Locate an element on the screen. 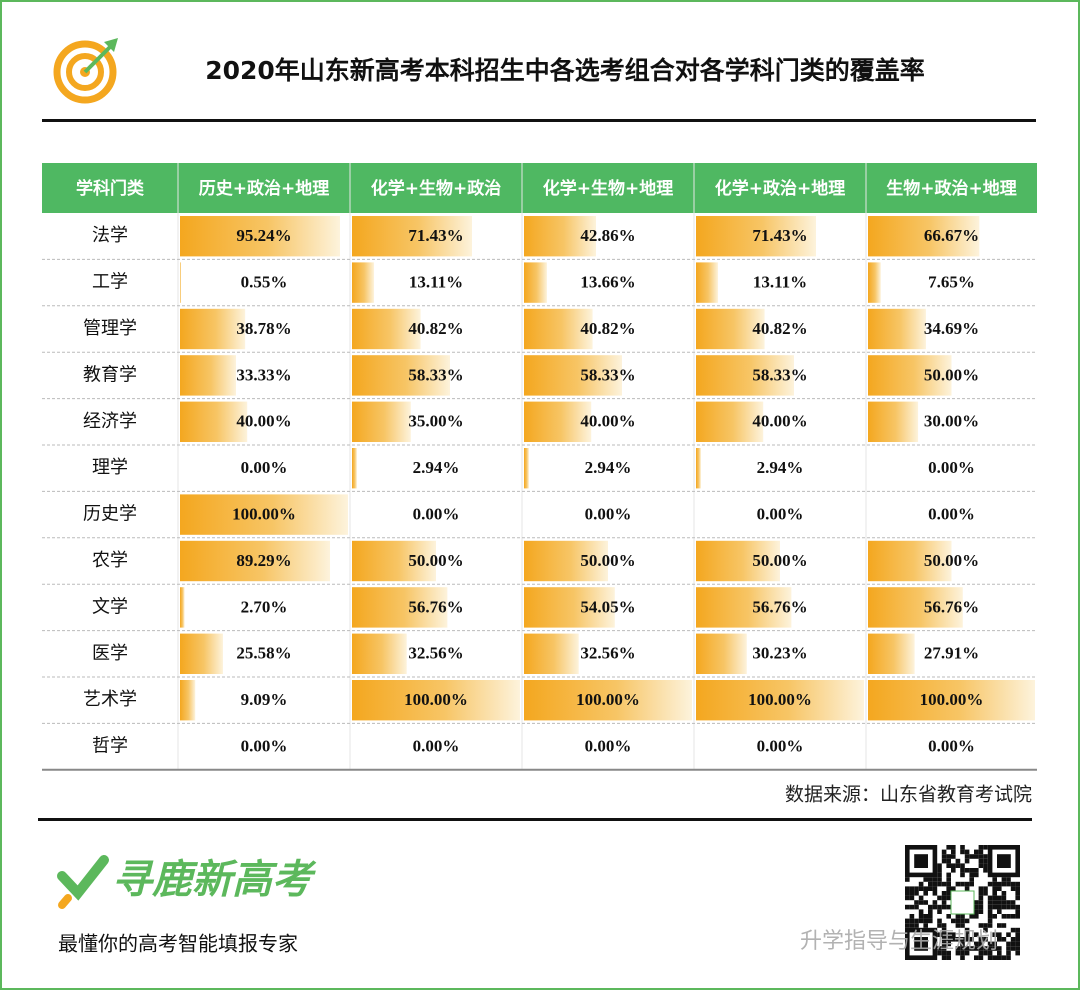 This screenshot has width=1080, height=994. slogan: 最懂你的高考智能填报专家 is located at coordinates (178, 944).